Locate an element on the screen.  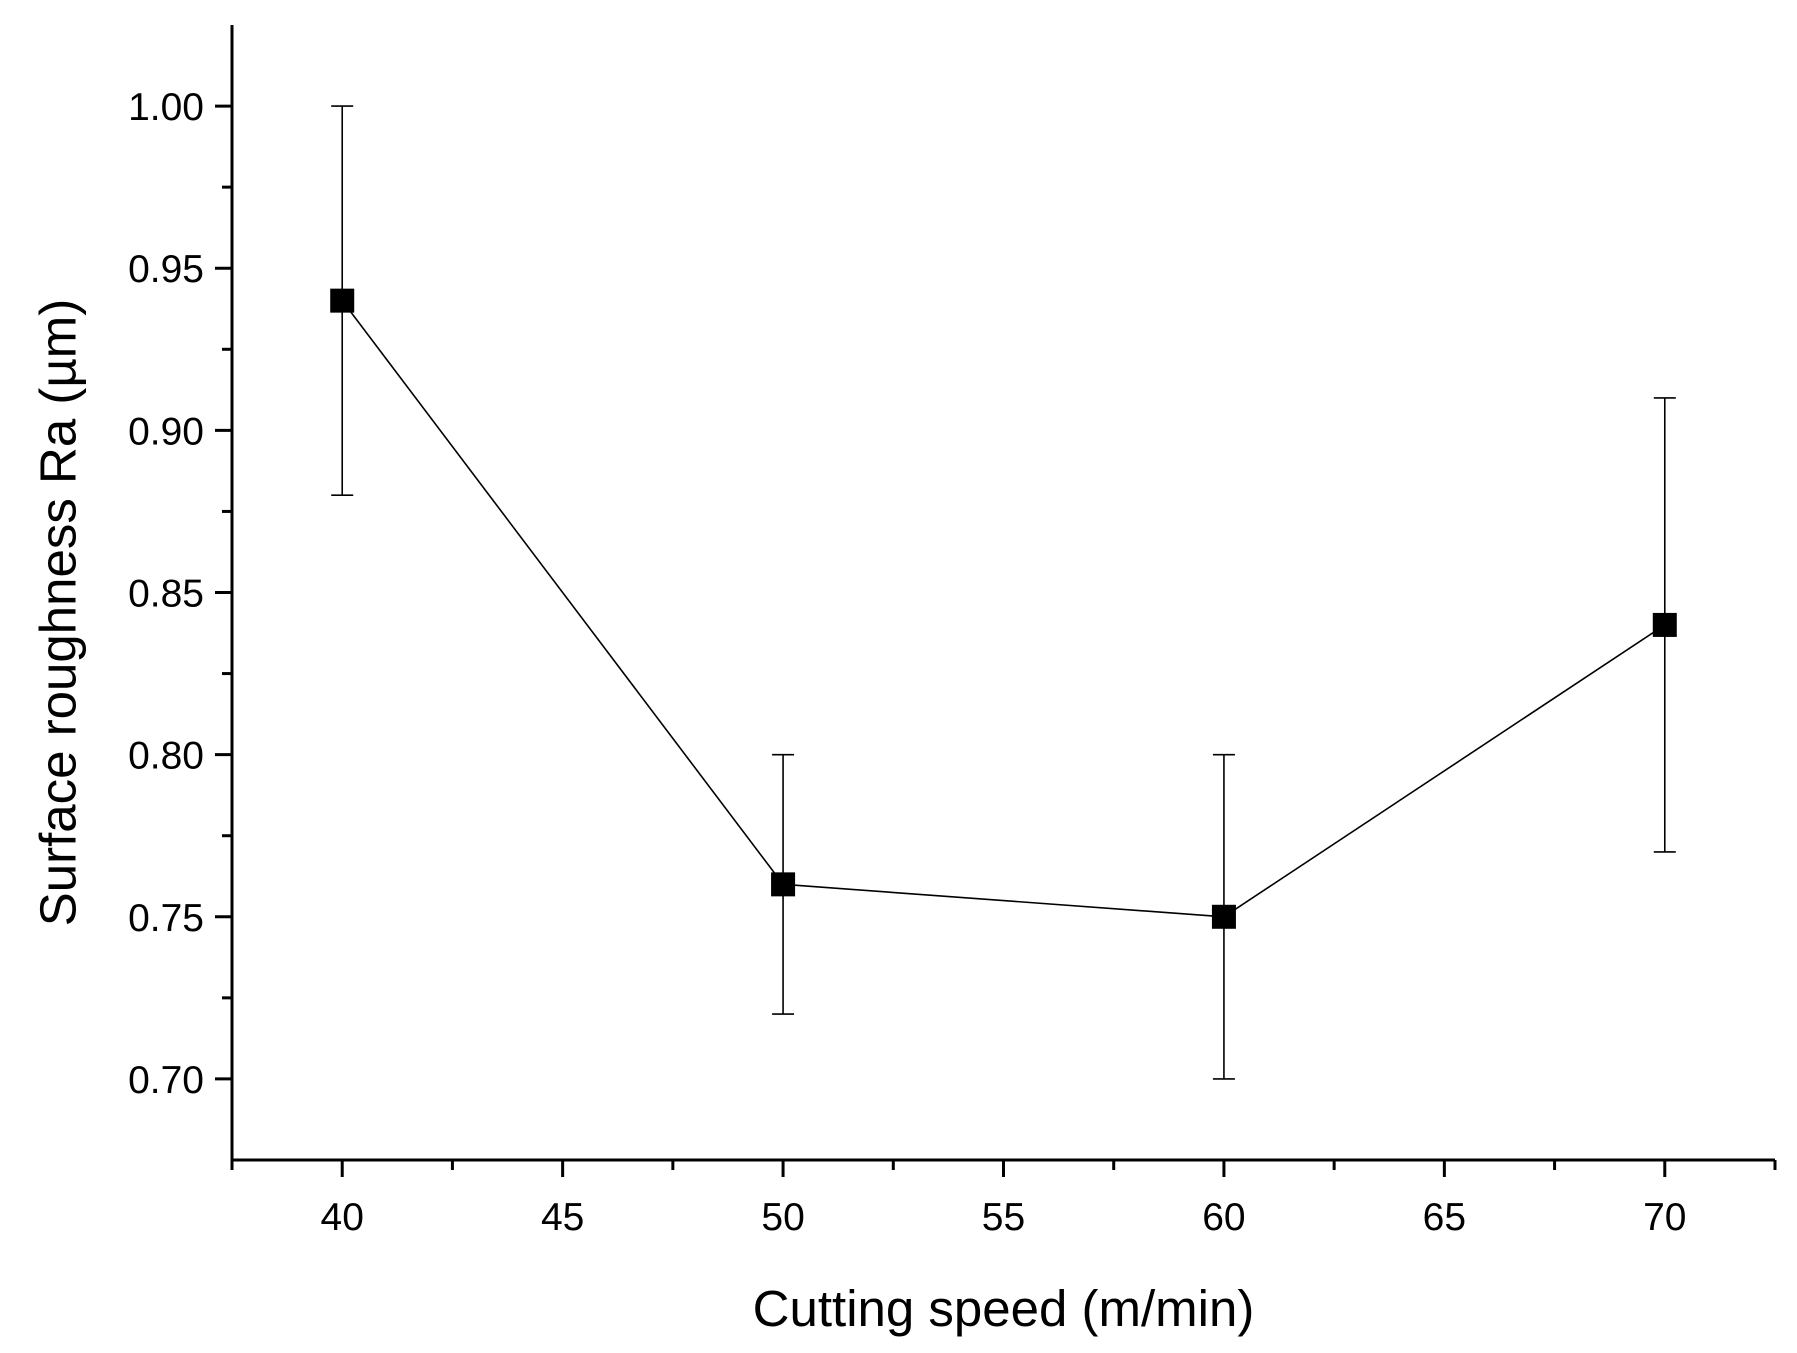
y-tick-label: 0.90 is located at coordinates (166, 431).